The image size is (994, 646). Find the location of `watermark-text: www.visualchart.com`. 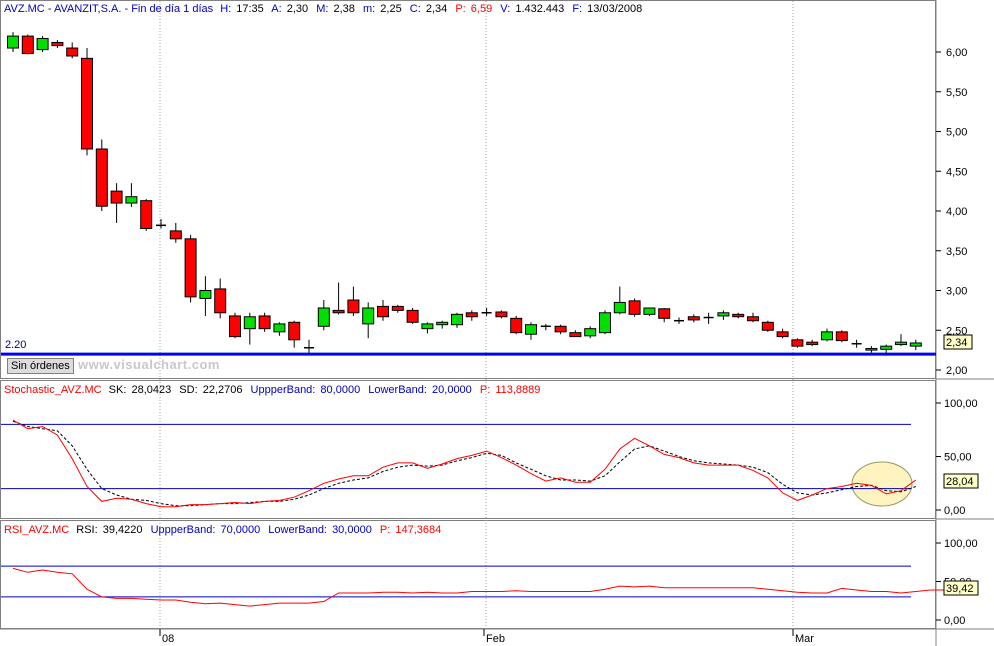

watermark-text: www.visualchart.com is located at coordinates (149, 364).